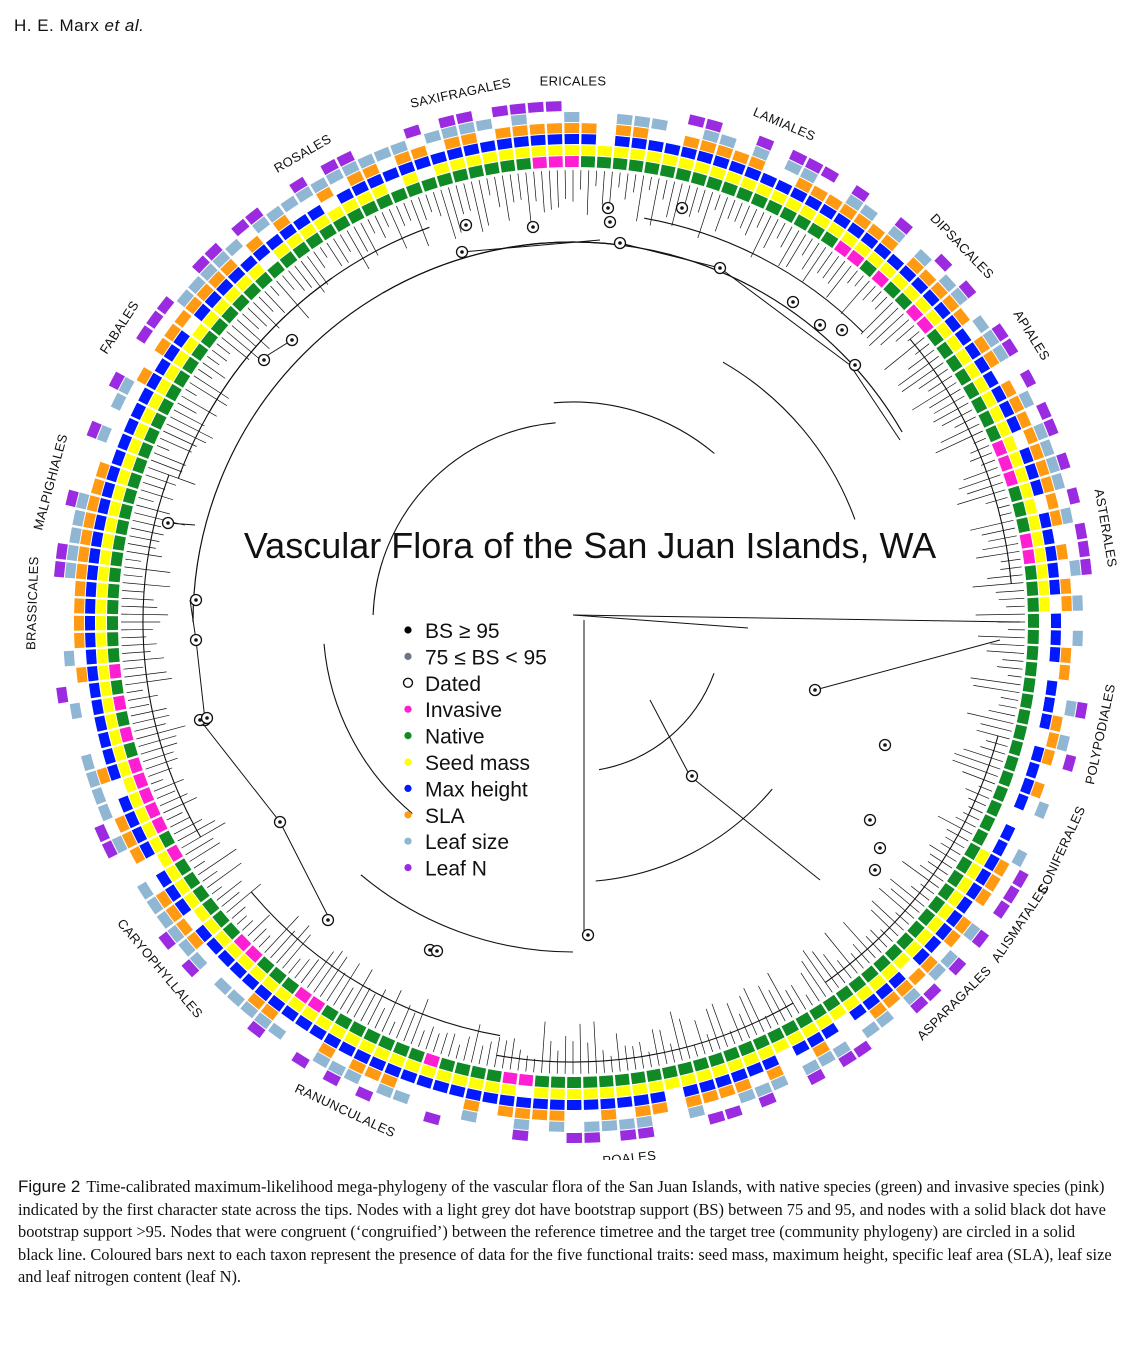  What do you see at coordinates (408, 682) in the screenshot?
I see `legend-marker` at bounding box center [408, 682].